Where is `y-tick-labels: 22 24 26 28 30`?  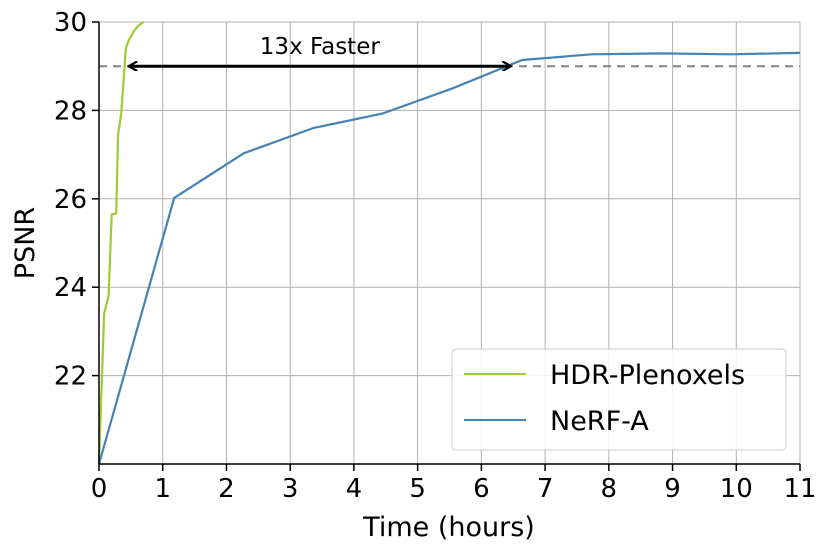
y-tick-labels: 22 24 26 28 30 is located at coordinates (70, 200).